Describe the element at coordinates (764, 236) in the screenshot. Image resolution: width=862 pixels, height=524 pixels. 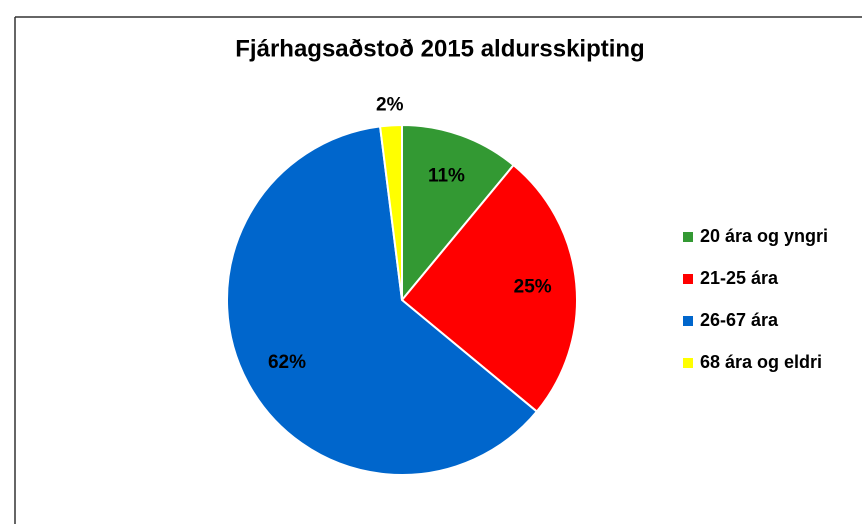
I see `legend-label: 20 ára og yngri` at that location.